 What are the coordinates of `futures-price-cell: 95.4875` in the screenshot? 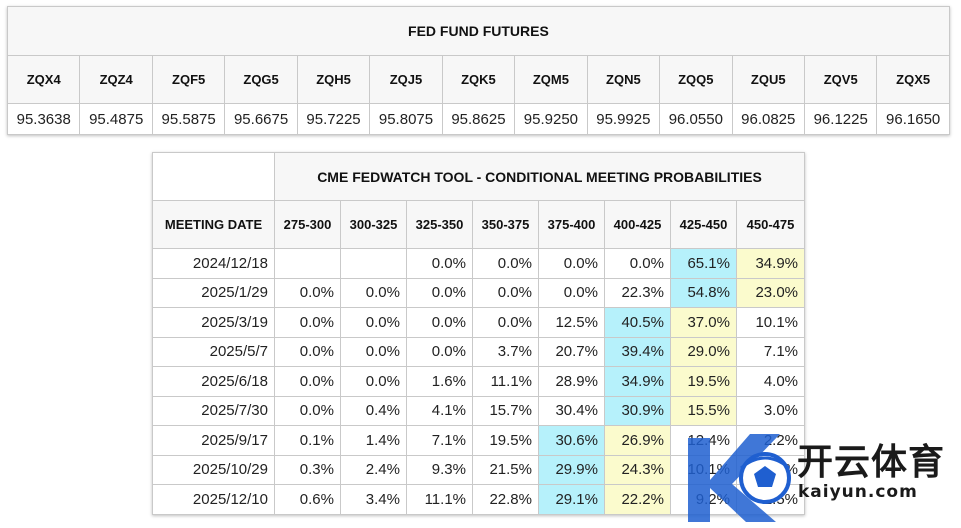 It's located at (116, 119).